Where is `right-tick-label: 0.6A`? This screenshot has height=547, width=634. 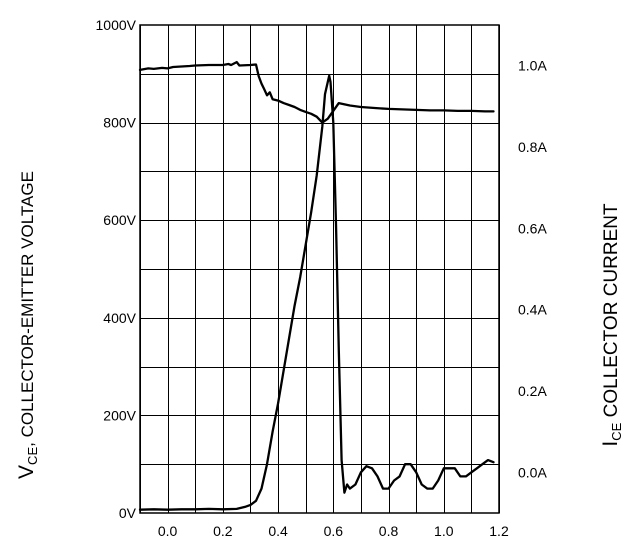
right-tick-label: 0.6A is located at coordinates (532, 228).